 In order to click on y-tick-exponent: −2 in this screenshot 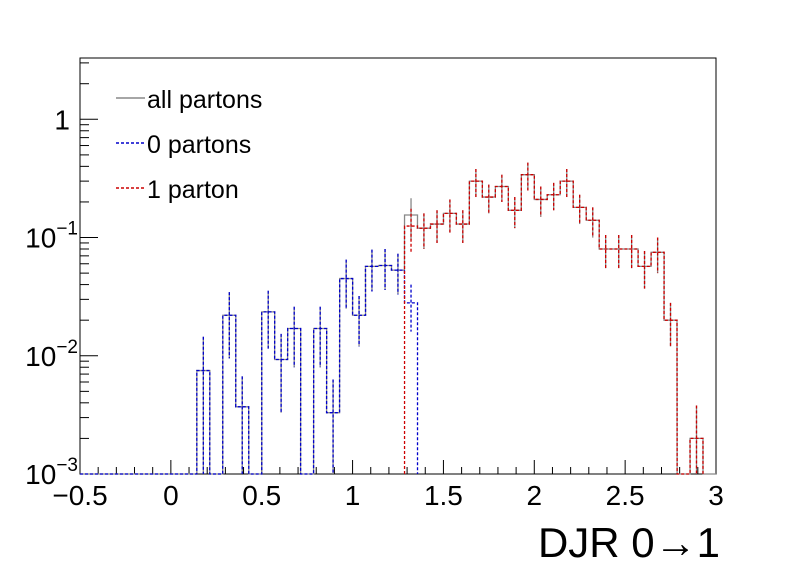, I will do `click(67, 347)`.